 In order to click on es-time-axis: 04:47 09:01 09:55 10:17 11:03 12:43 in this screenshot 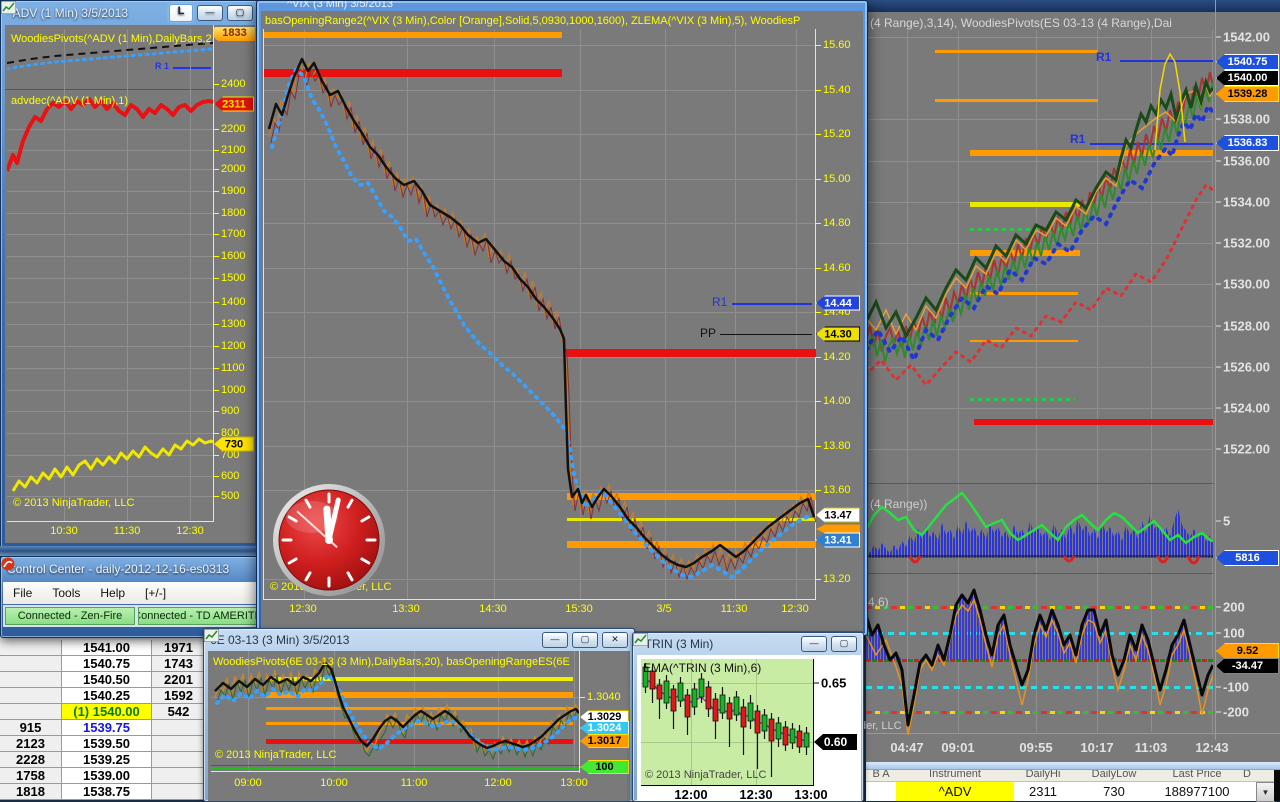, I will do `click(1047, 749)`.